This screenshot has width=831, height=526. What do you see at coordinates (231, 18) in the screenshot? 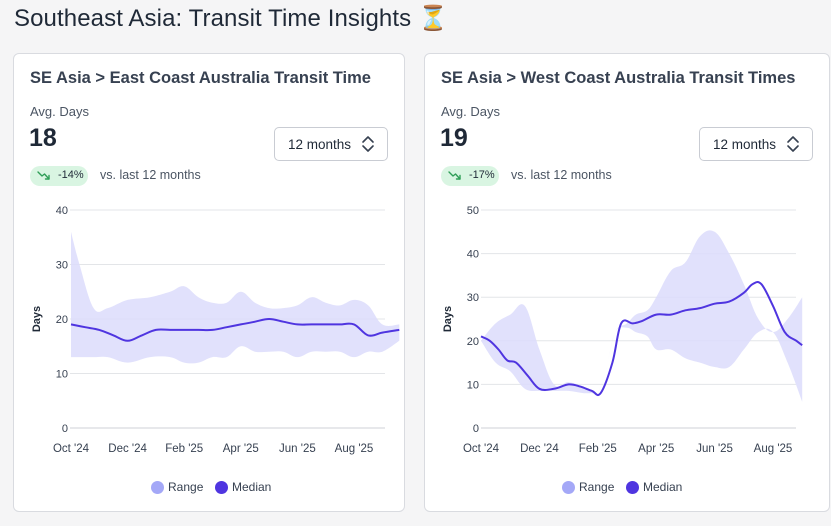
I see `page-title: Southeast Asia: Transit Time Insights ⏳` at bounding box center [231, 18].